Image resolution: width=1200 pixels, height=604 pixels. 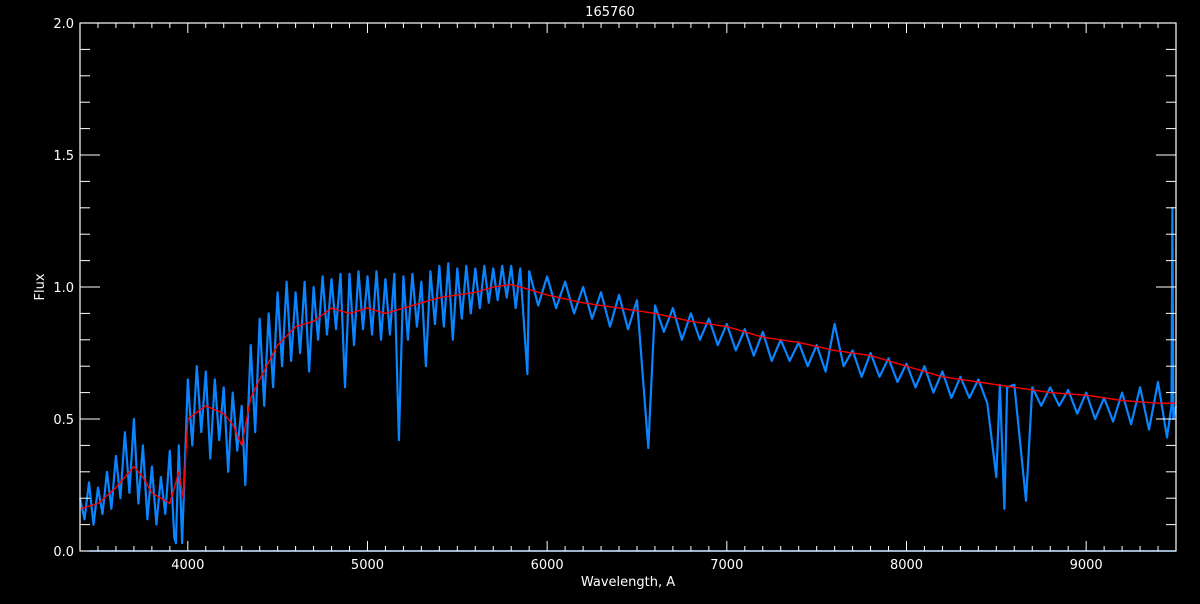 What do you see at coordinates (628, 582) in the screenshot?
I see `x-axis-label: Wavelength, A` at bounding box center [628, 582].